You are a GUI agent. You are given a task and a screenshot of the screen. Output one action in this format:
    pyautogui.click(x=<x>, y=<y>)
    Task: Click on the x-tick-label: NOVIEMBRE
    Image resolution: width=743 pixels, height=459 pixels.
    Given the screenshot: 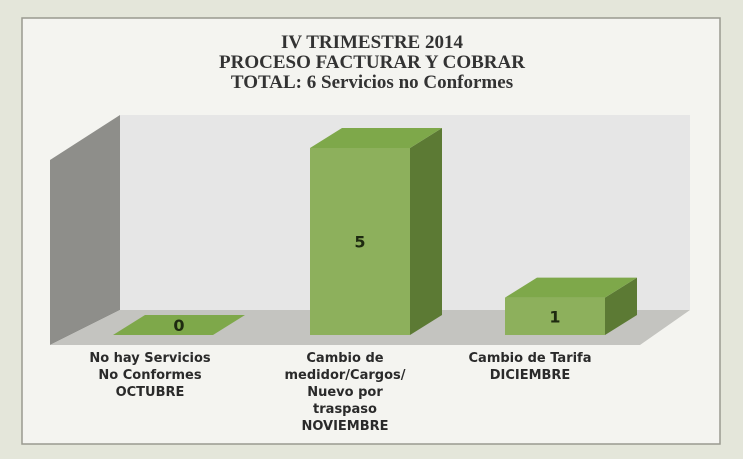 What is the action you would take?
    pyautogui.click(x=344, y=426)
    